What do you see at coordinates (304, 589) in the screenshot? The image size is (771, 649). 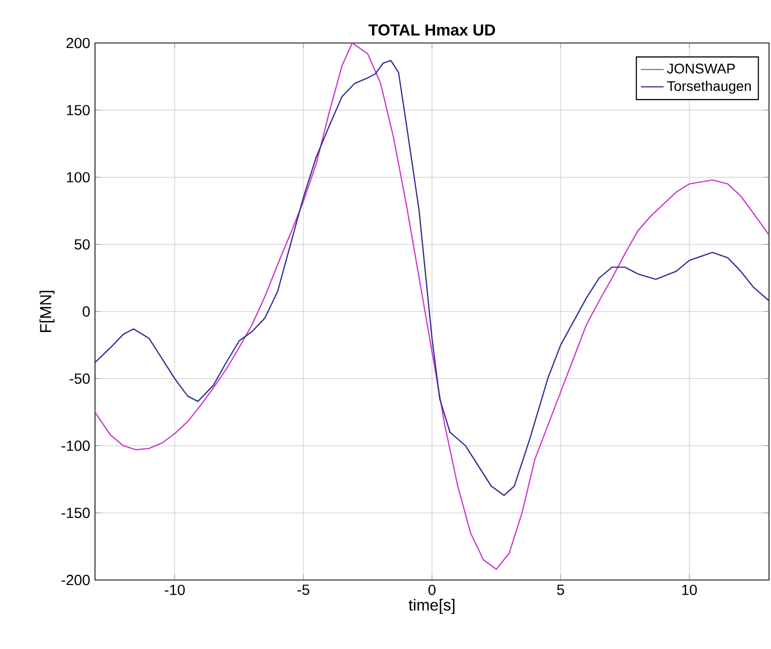 I see `x-tick-label: -5` at bounding box center [304, 589].